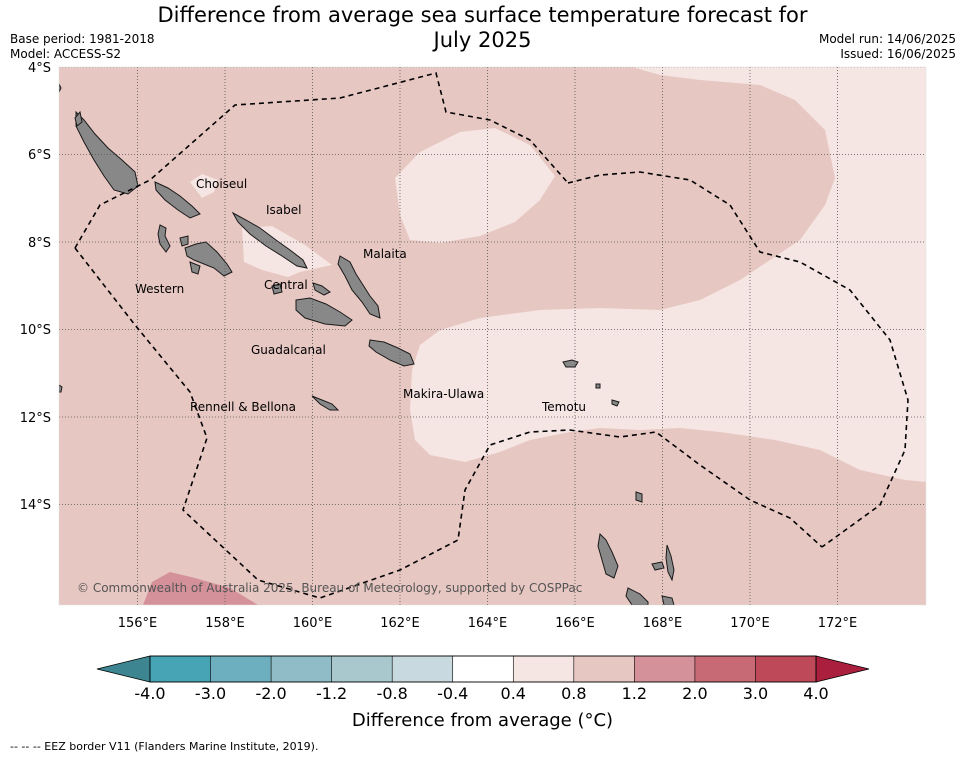  What do you see at coordinates (359, 287) in the screenshot?
I see `malaita-island` at bounding box center [359, 287].